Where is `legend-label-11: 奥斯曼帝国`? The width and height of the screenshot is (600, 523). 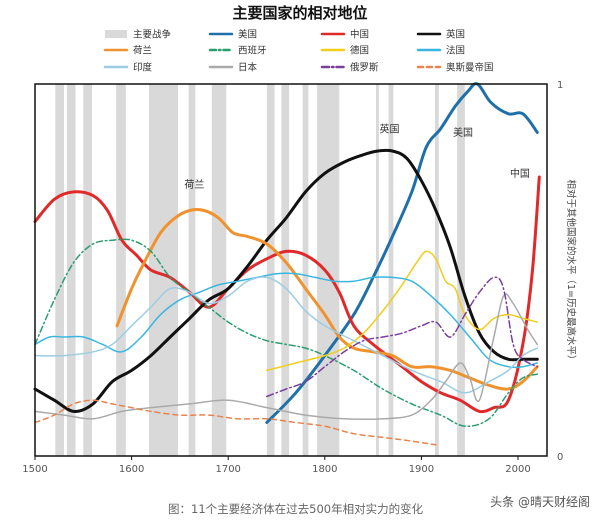
legend-label-11: 奥斯曼帝国 is located at coordinates (470, 68).